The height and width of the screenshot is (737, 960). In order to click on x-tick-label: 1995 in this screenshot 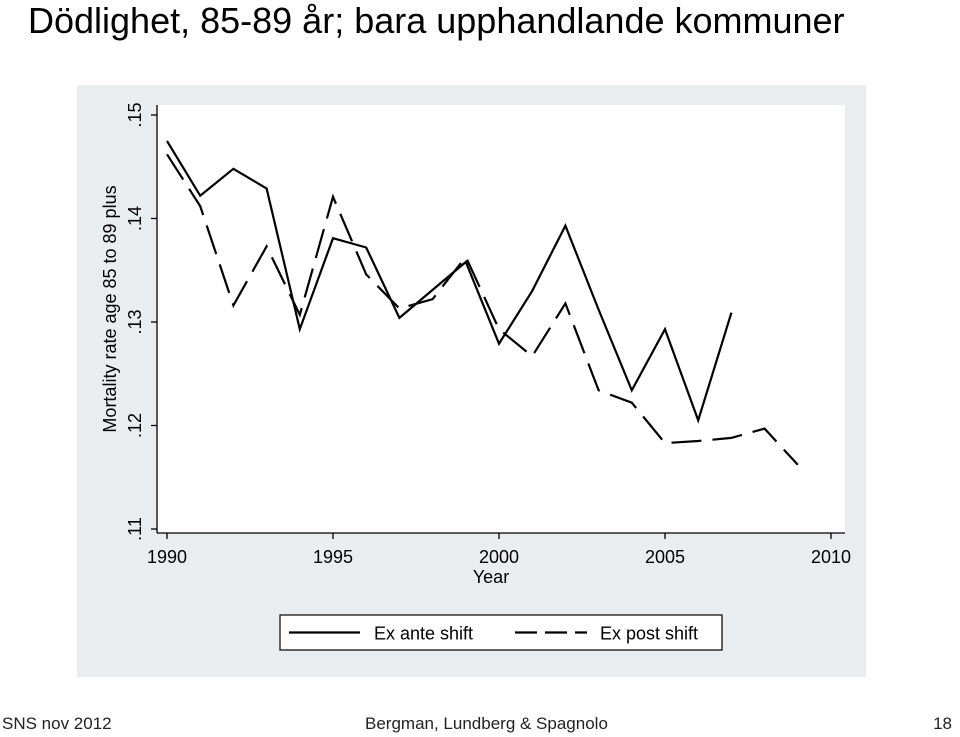, I will do `click(333, 557)`.